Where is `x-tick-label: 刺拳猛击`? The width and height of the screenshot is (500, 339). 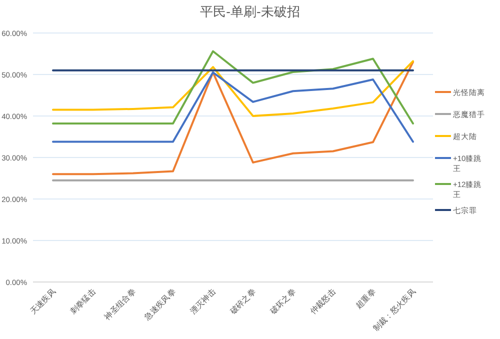 x-tick-label: 刺拳猛击 is located at coordinates (83, 301).